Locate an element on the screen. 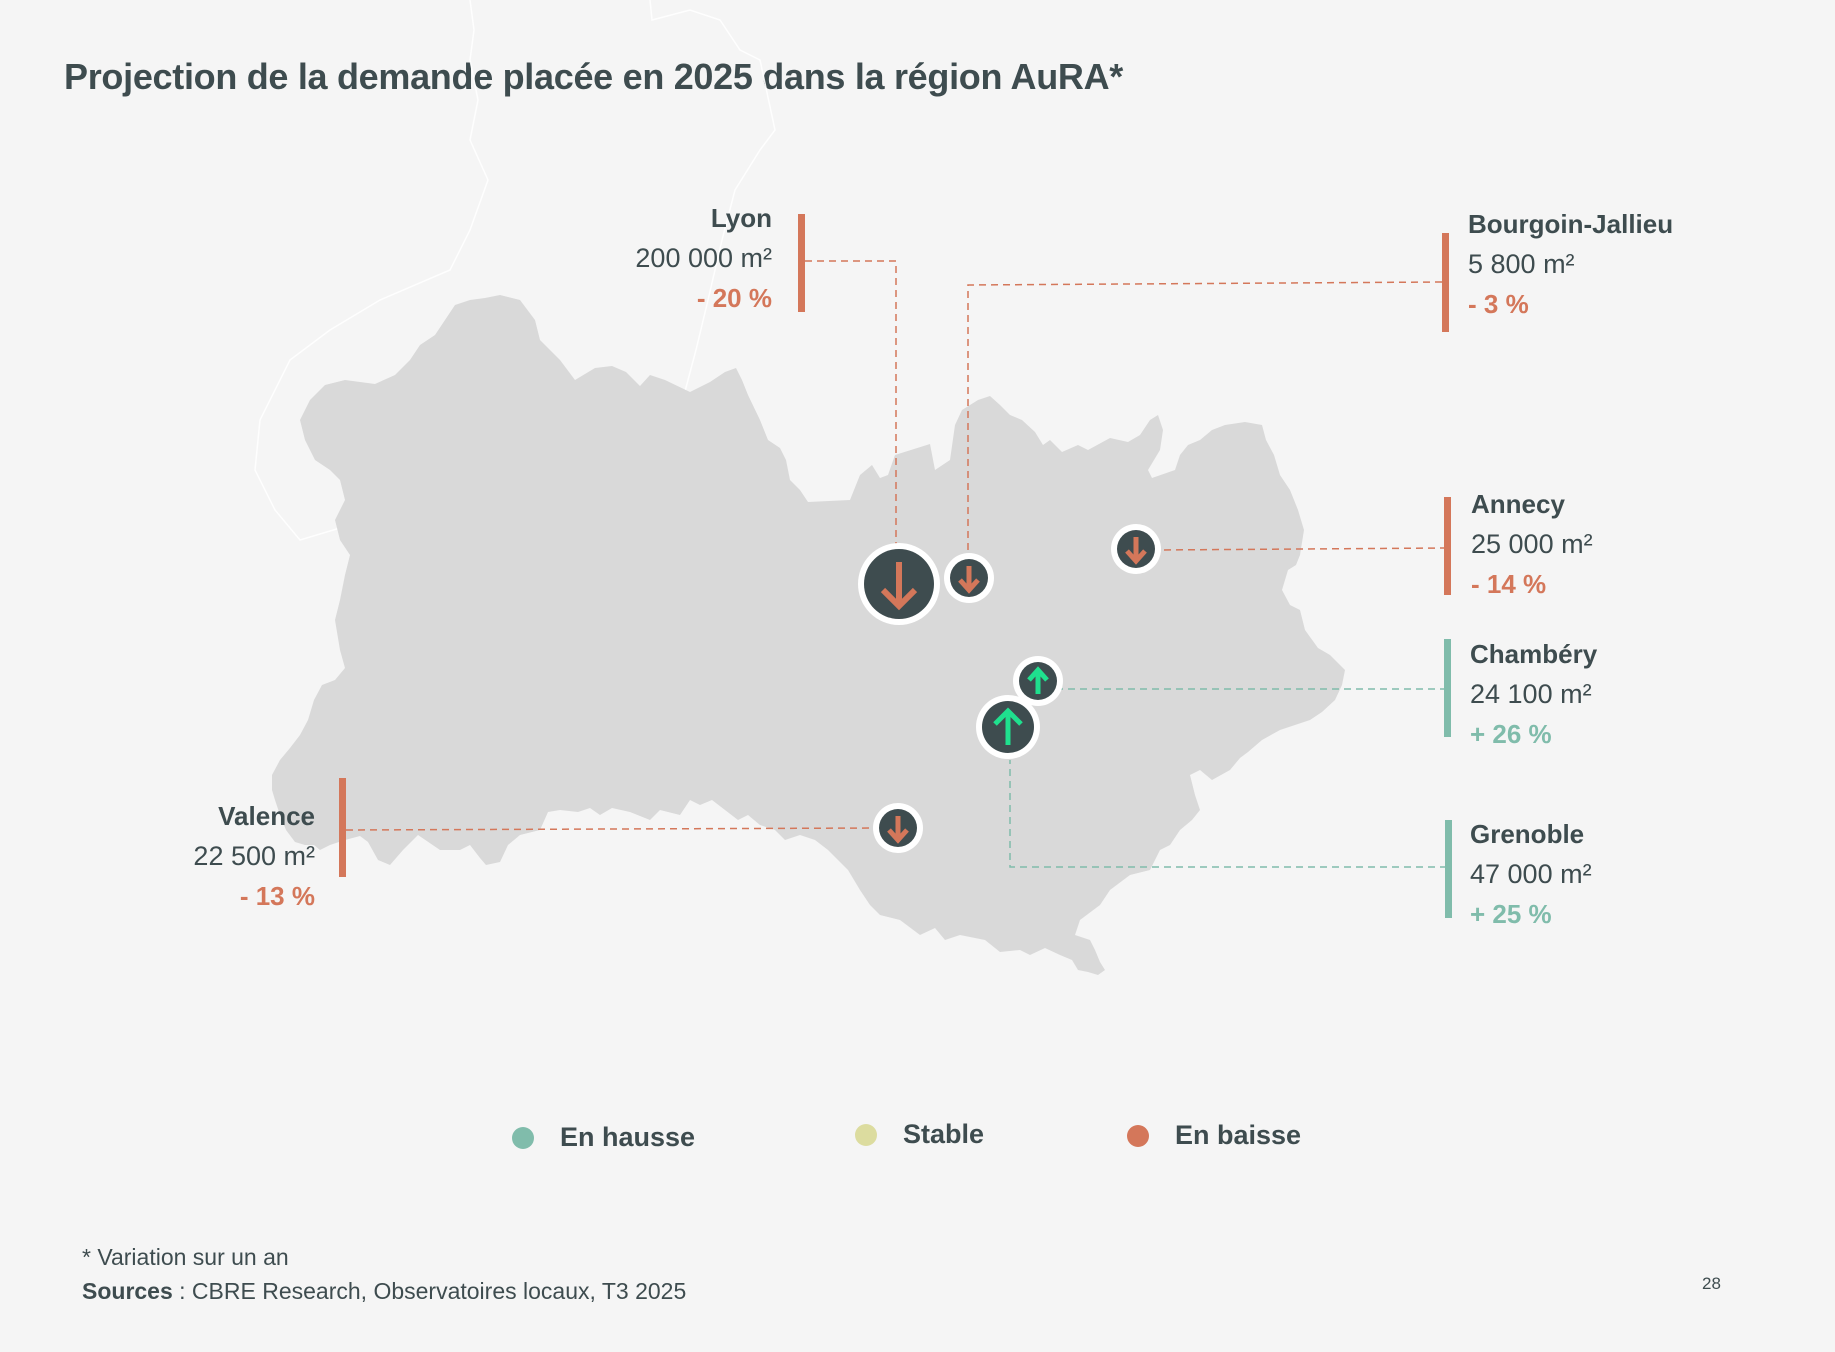 This screenshot has height=1352, width=1835. legend-label: En baisse is located at coordinates (1238, 1135).